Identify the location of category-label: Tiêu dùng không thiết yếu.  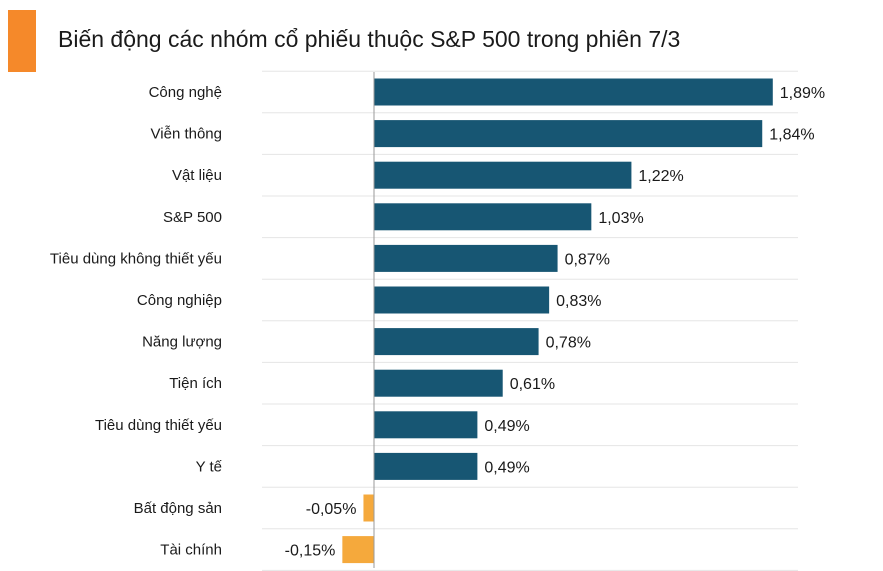
(136, 258).